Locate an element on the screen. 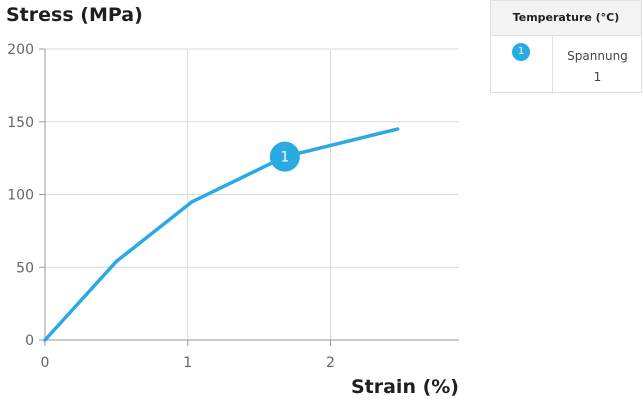  x-tick-label: 1 is located at coordinates (187, 363).